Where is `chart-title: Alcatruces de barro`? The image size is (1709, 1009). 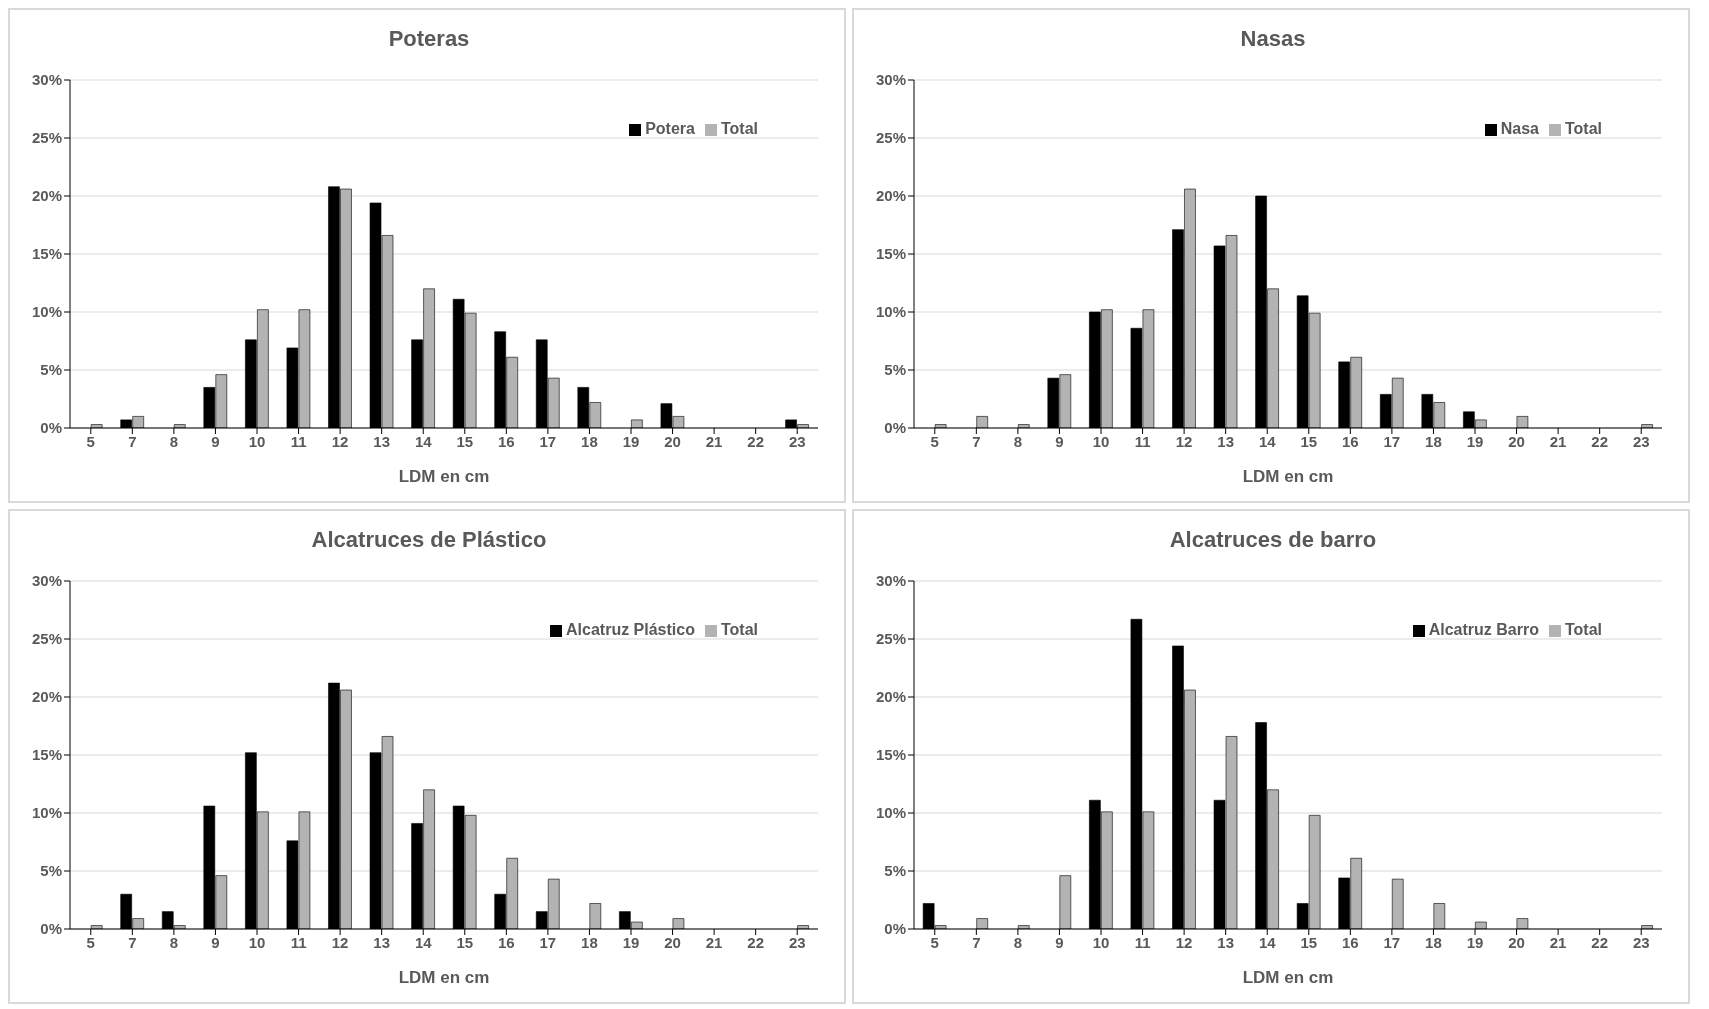 chart-title: Alcatruces de barro is located at coordinates (1273, 540).